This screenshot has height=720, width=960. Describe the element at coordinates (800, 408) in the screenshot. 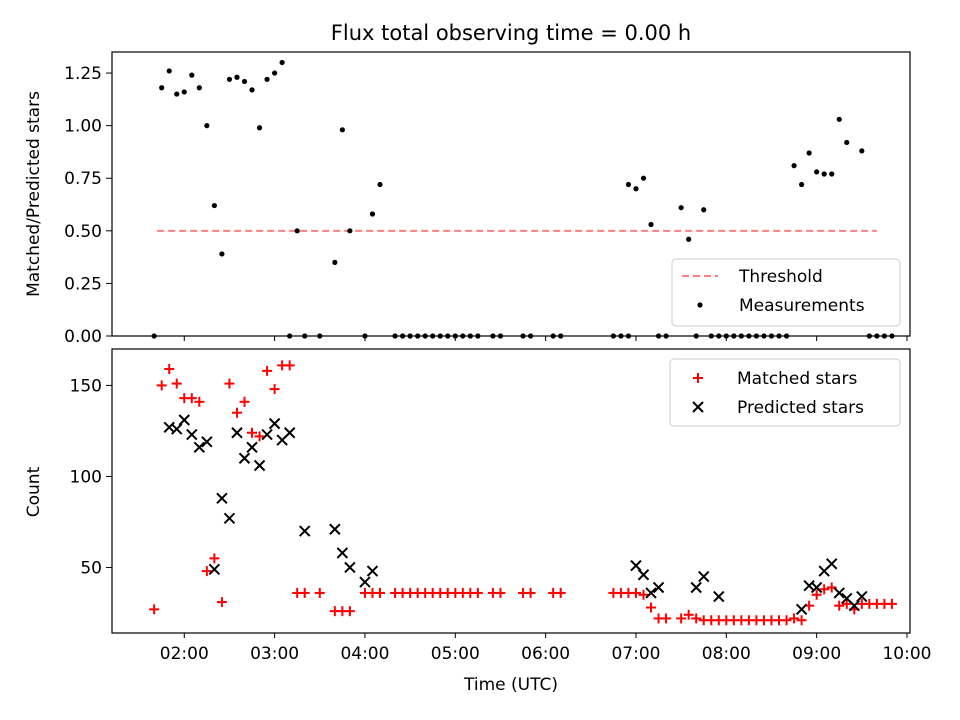

I see `legend-predicted-label: Predicted stars` at that location.